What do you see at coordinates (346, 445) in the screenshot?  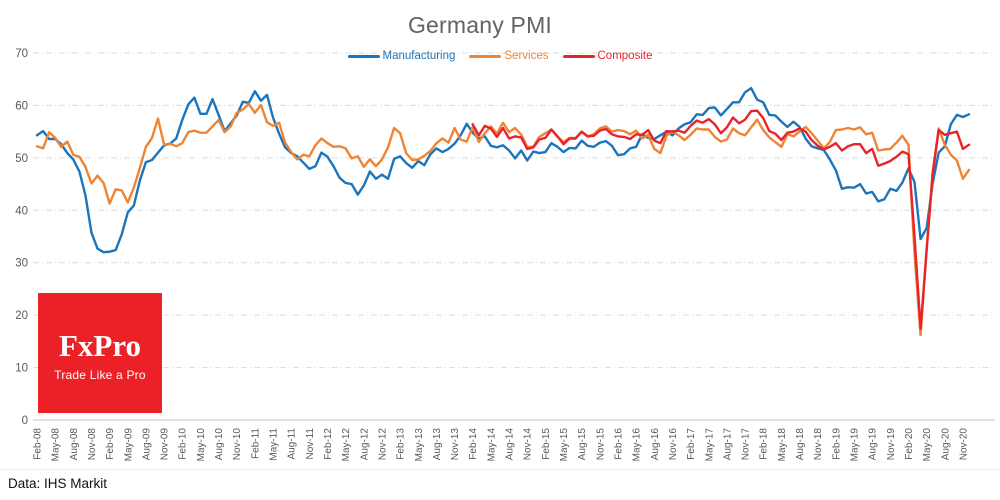 I see `x-tick-label: May-12` at bounding box center [346, 445].